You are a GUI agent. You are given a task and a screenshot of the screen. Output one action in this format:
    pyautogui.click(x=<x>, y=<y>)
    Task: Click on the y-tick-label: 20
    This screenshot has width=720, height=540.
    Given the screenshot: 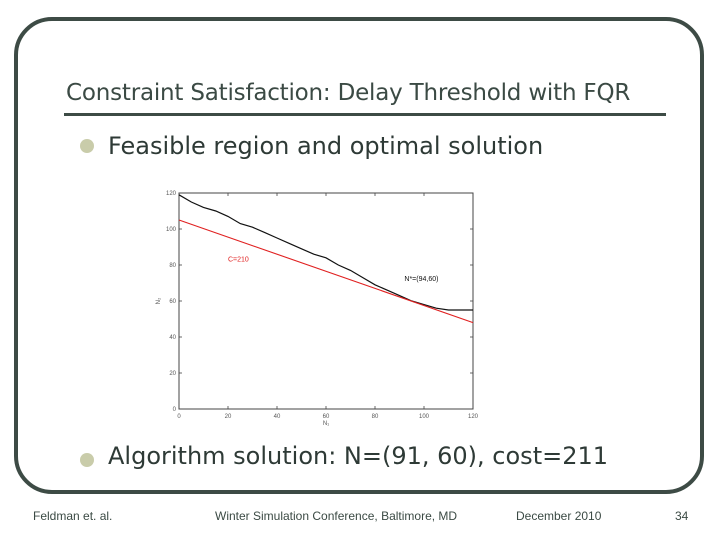 What is the action you would take?
    pyautogui.click(x=172, y=374)
    